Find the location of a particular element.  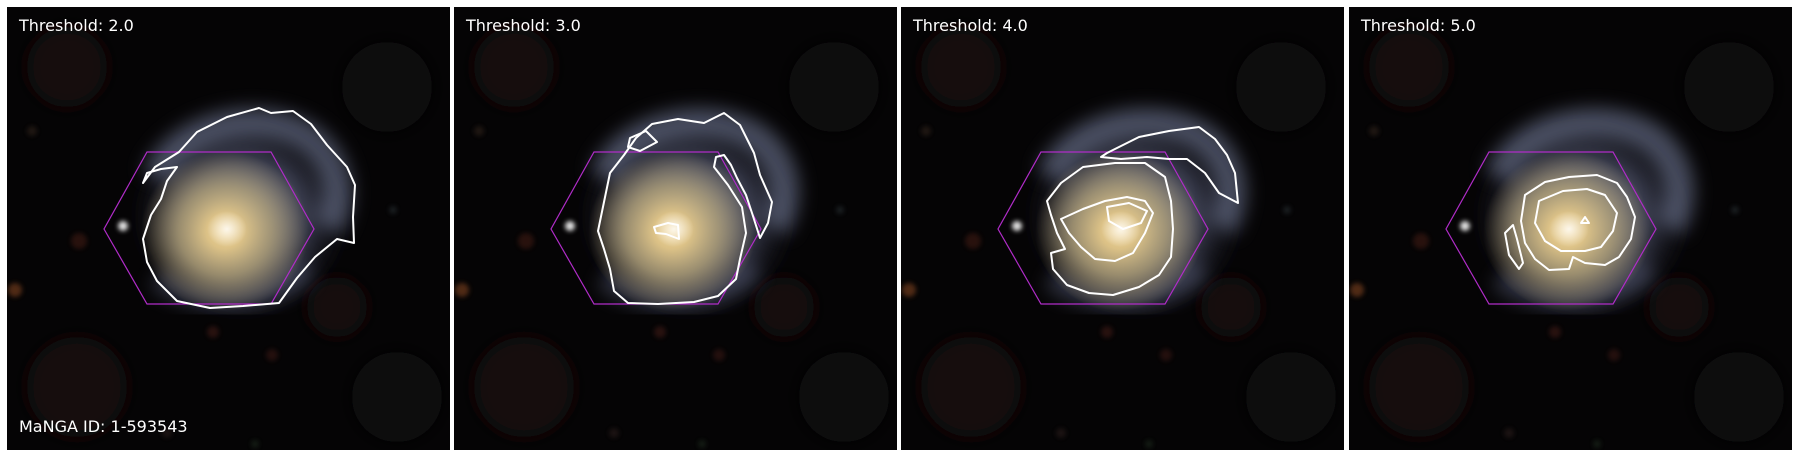

threshold-label: Threshold: 2.0 is located at coordinates (76, 25).